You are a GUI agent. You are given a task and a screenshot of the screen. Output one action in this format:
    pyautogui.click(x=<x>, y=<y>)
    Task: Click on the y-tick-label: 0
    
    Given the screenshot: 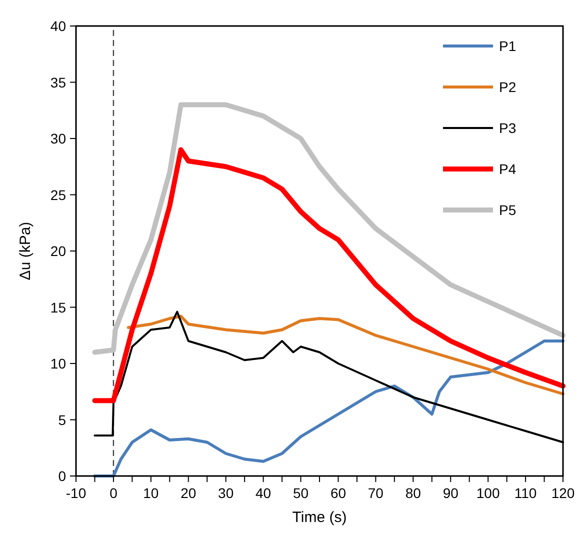 What is the action you would take?
    pyautogui.click(x=62, y=476)
    